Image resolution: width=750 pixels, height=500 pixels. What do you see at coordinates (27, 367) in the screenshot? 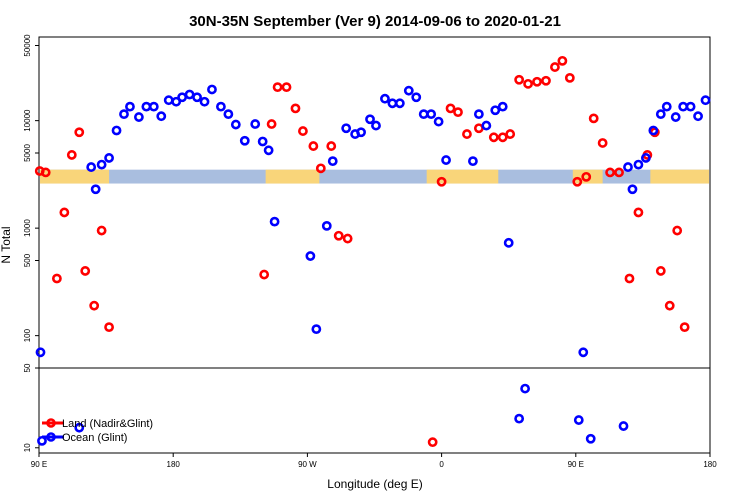
I see `lower-y-tick-label-1: 50` at bounding box center [27, 367].